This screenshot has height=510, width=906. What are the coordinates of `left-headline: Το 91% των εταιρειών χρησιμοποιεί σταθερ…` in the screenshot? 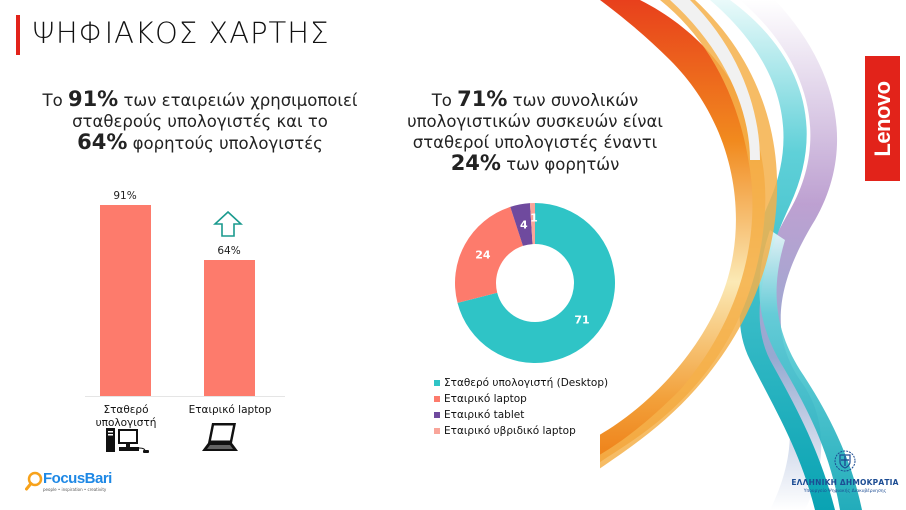 It's located at (200, 121).